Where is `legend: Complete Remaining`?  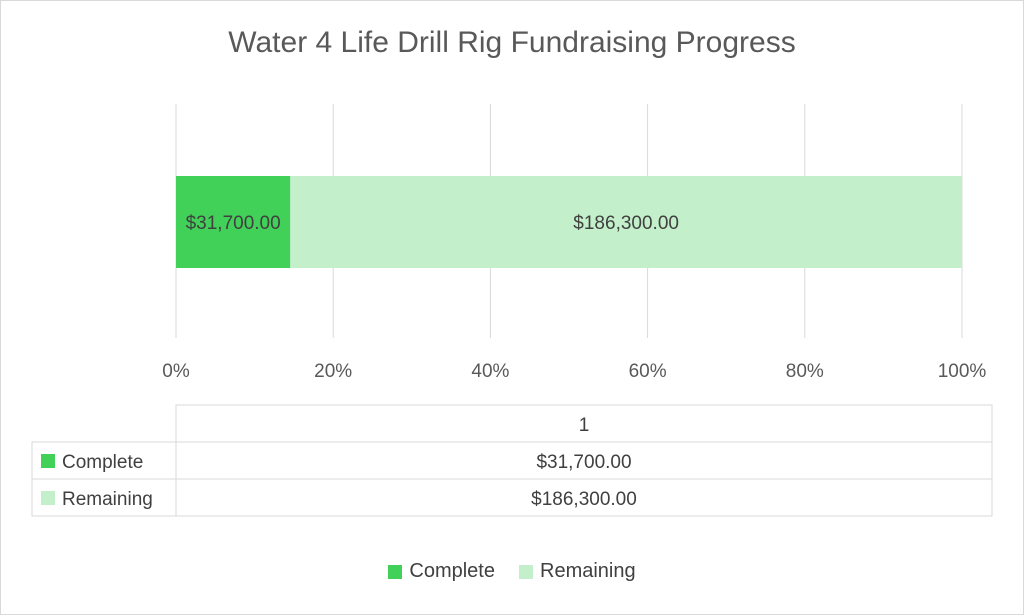
legend: Complete Remaining is located at coordinates (512, 571).